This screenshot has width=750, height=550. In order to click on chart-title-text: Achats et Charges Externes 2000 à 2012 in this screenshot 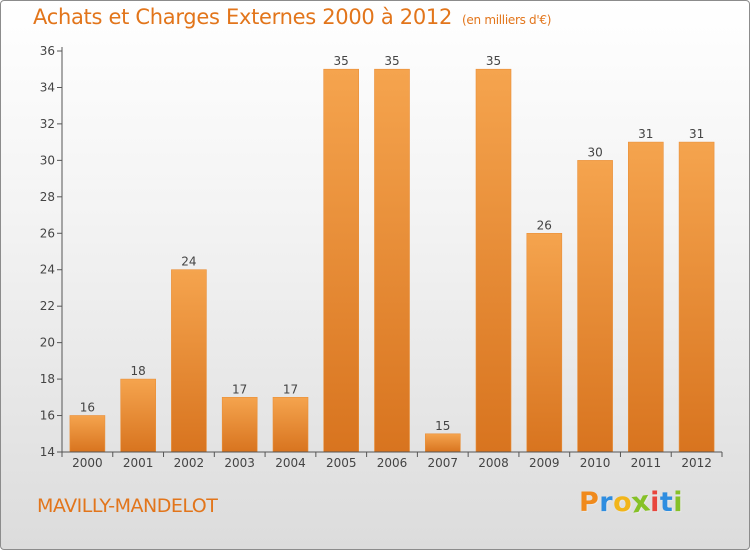, I will do `click(243, 17)`.